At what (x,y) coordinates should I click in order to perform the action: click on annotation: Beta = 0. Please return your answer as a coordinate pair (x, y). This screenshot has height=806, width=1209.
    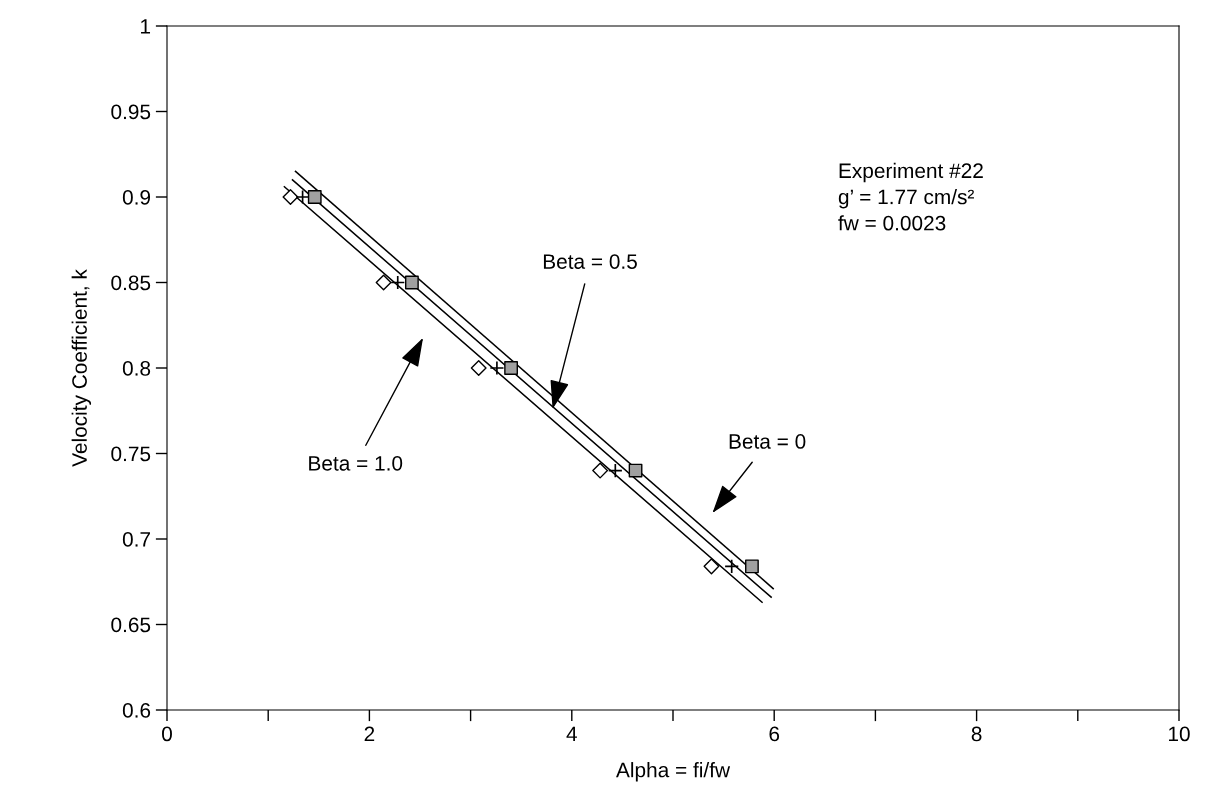
    Looking at the image, I should click on (767, 441).